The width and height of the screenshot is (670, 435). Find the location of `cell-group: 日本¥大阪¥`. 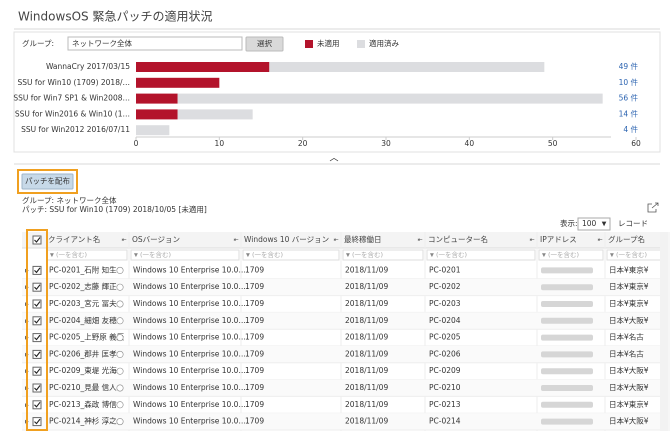

cell-group: 日本¥大阪¥ is located at coordinates (629, 320).